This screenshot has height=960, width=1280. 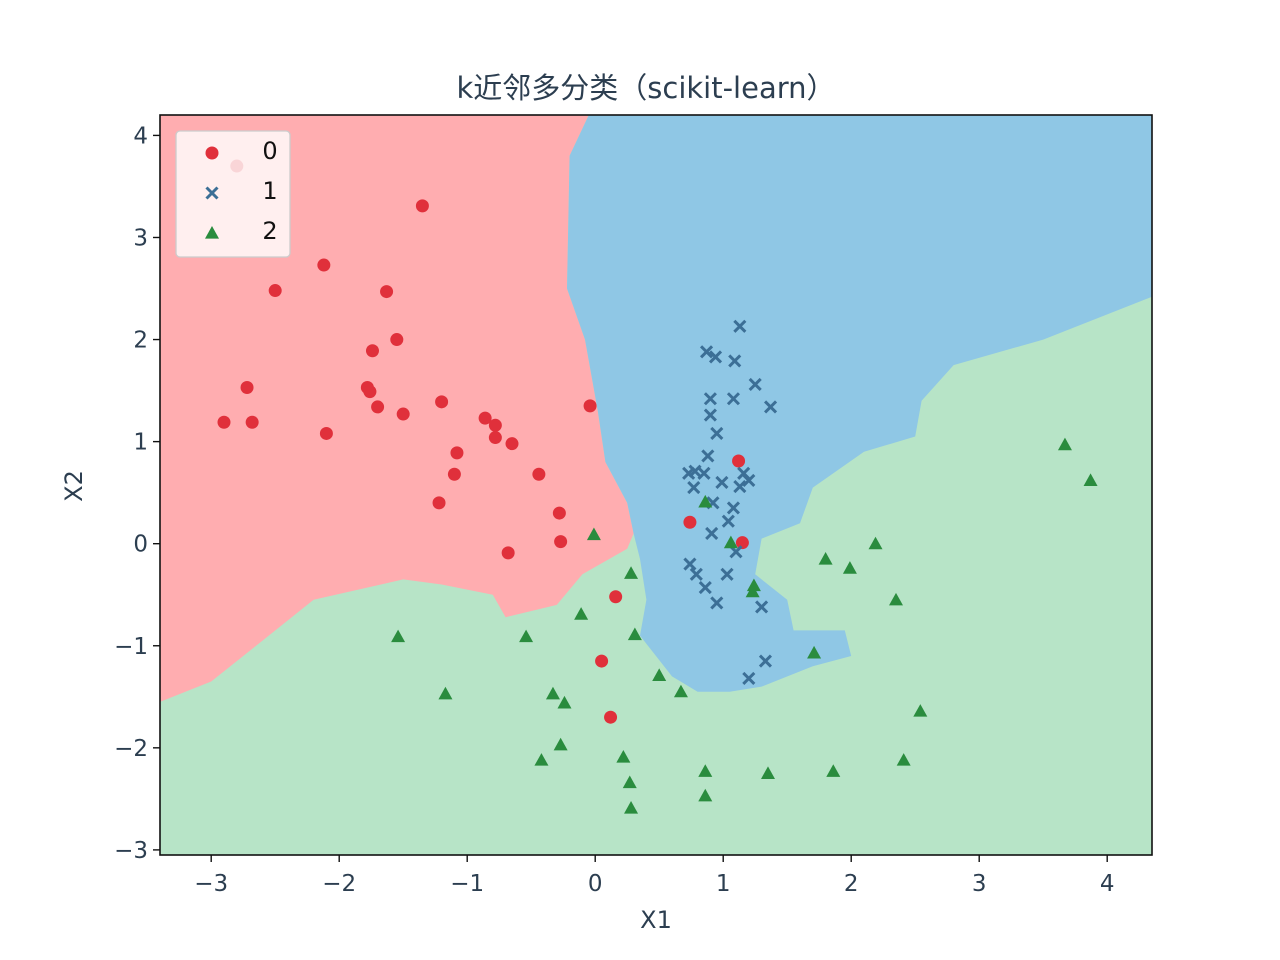 I want to click on legend-markers, so click(x=212, y=192).